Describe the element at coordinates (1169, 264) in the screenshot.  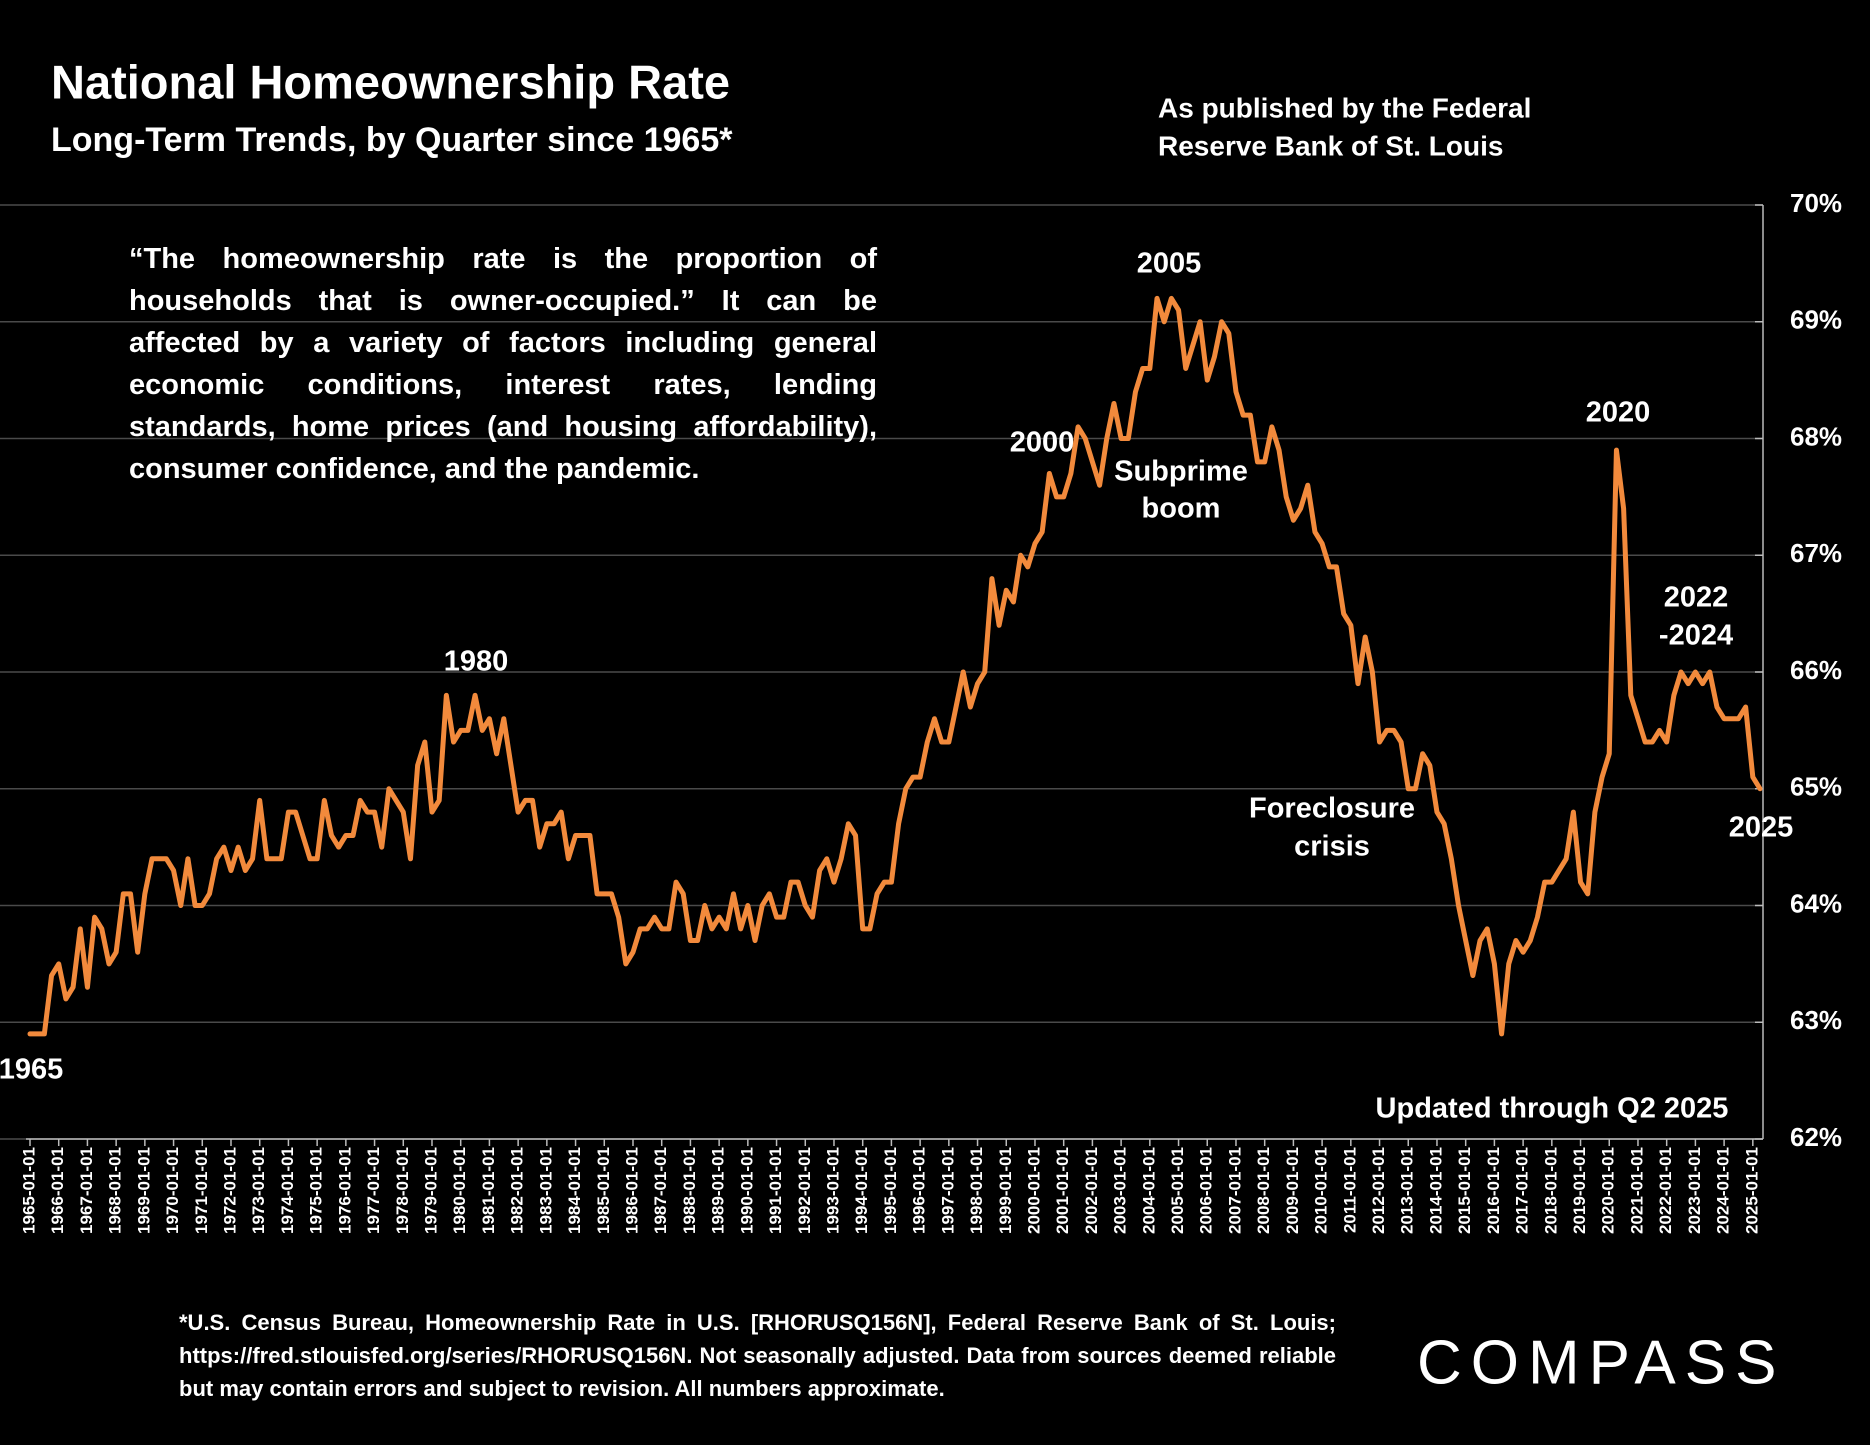
I see `annotation: 2005` at that location.